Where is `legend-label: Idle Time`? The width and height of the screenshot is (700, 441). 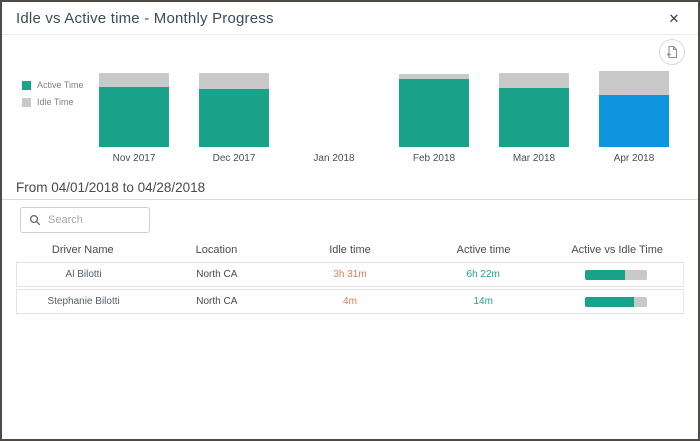 legend-label: Idle Time is located at coordinates (55, 102).